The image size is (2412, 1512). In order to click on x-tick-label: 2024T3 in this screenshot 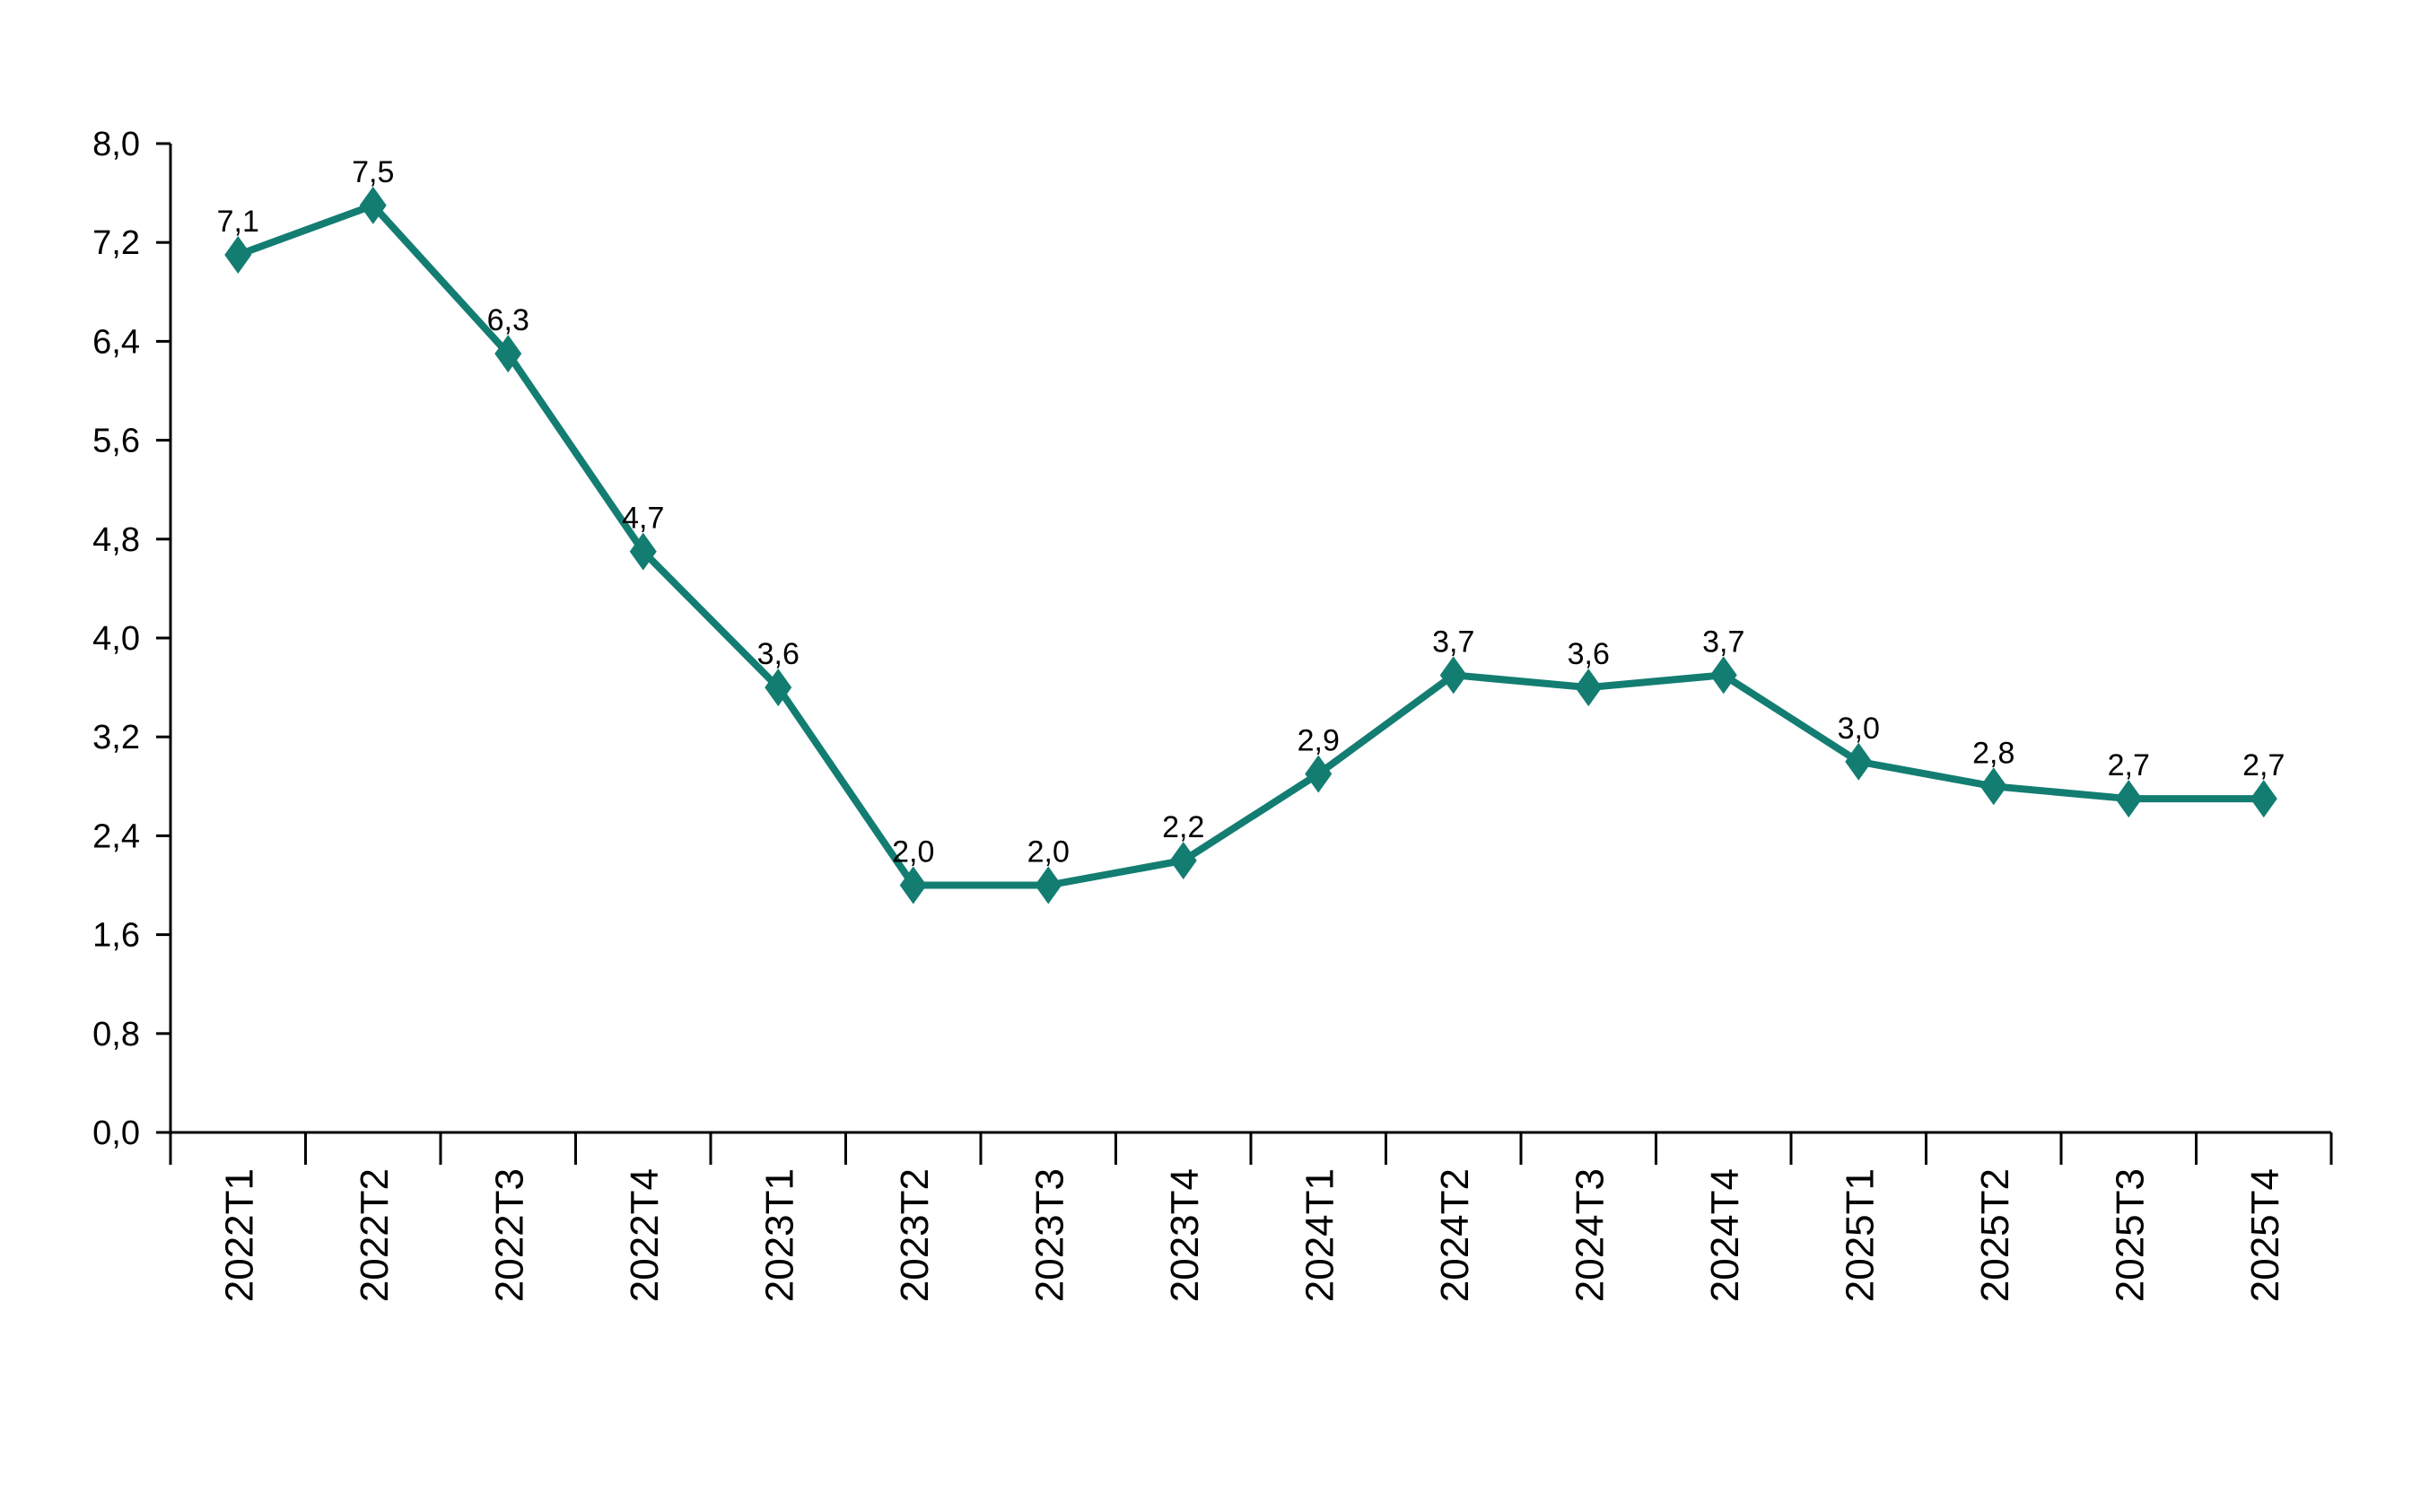, I will do `click(1590, 1235)`.